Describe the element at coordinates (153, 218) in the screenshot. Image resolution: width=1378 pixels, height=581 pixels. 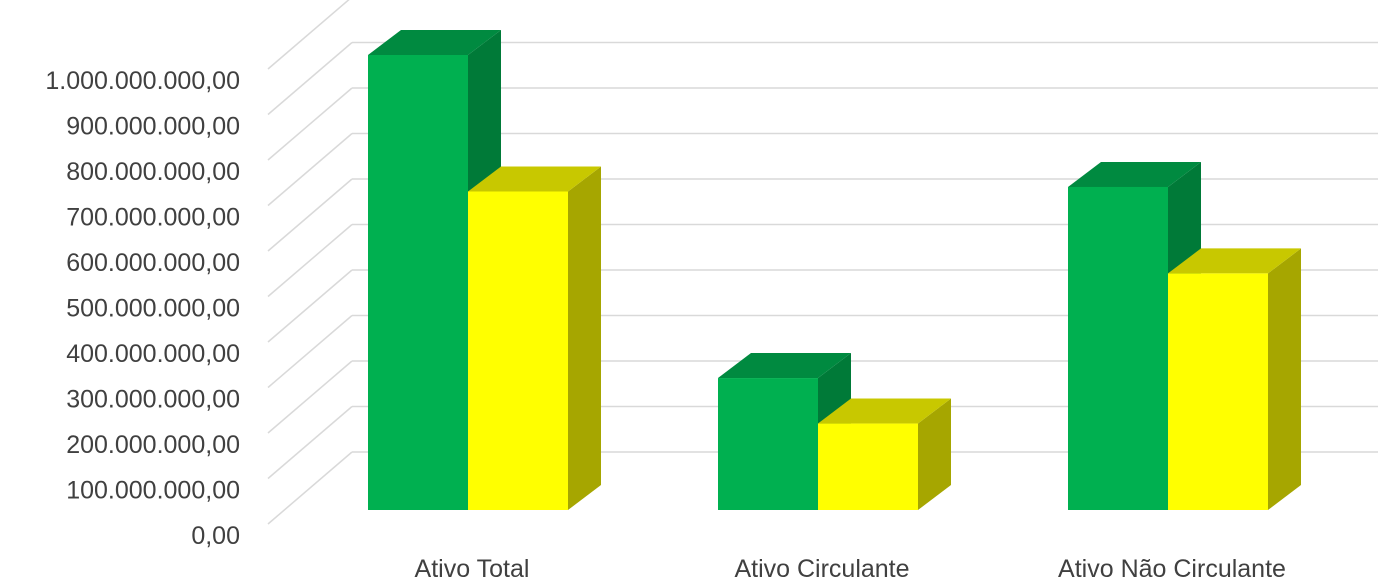
I see `y-tick-label: 700.000.000,00` at that location.